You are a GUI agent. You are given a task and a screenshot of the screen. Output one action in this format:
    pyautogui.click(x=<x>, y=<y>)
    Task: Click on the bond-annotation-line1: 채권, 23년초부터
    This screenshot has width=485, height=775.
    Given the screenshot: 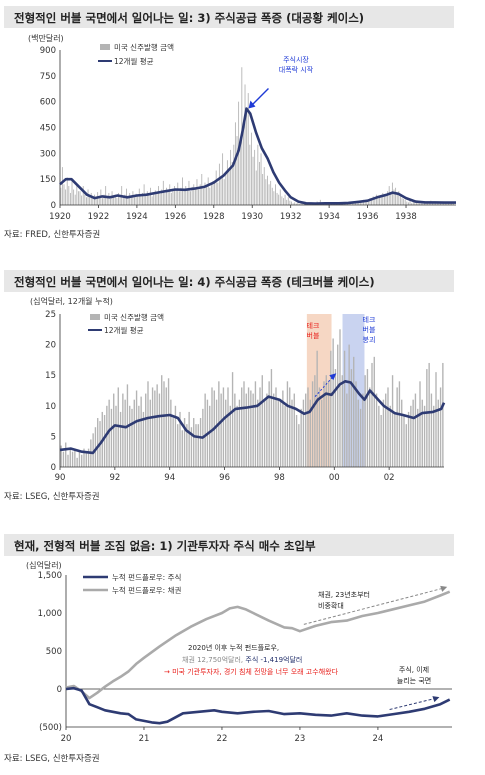 What is the action you would take?
    pyautogui.click(x=344, y=594)
    